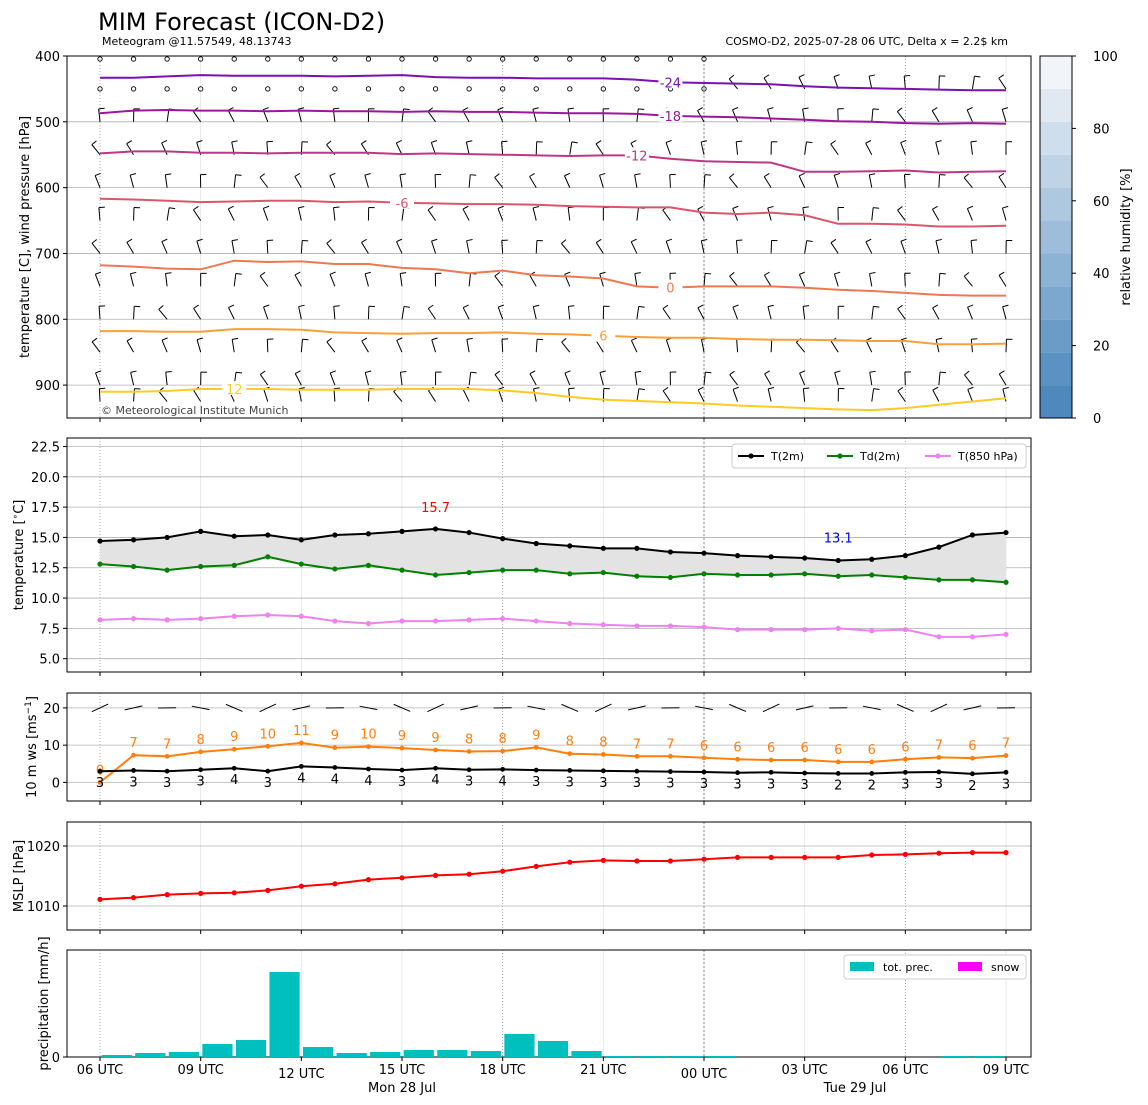  I want to click on max-temp-label: 15.7, so click(435, 508).